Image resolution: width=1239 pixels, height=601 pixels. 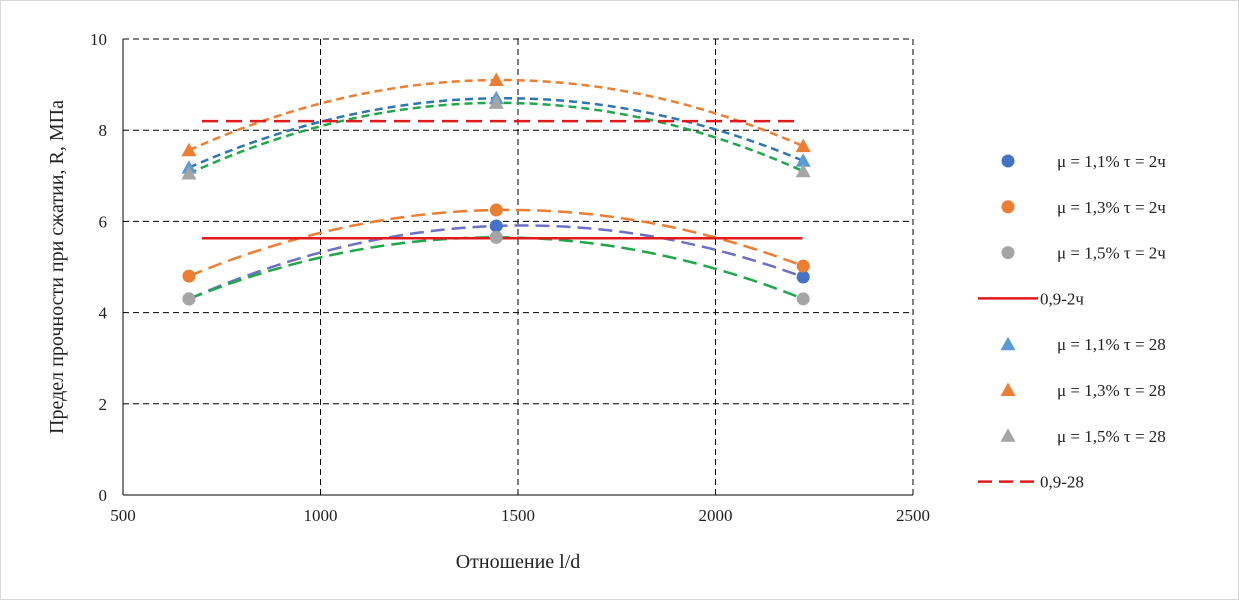 I want to click on legend-label-2: μ = 1,5% τ = 2ч, so click(x=1111, y=253).